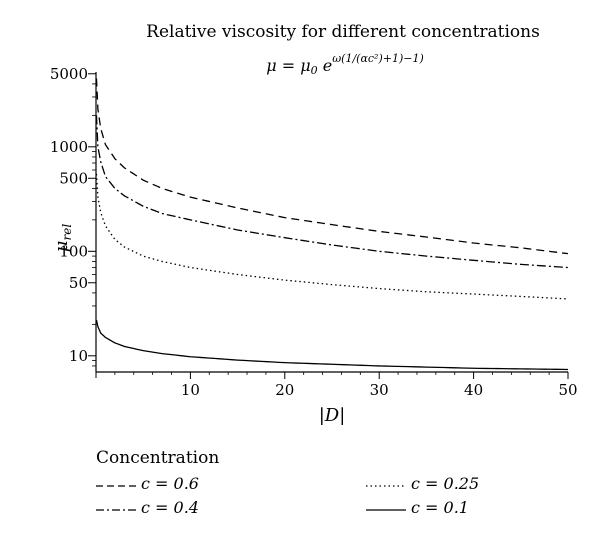 This screenshot has height=535, width=600. Describe the element at coordinates (332, 415) in the screenshot. I see `x-axis-label: |D|` at that location.